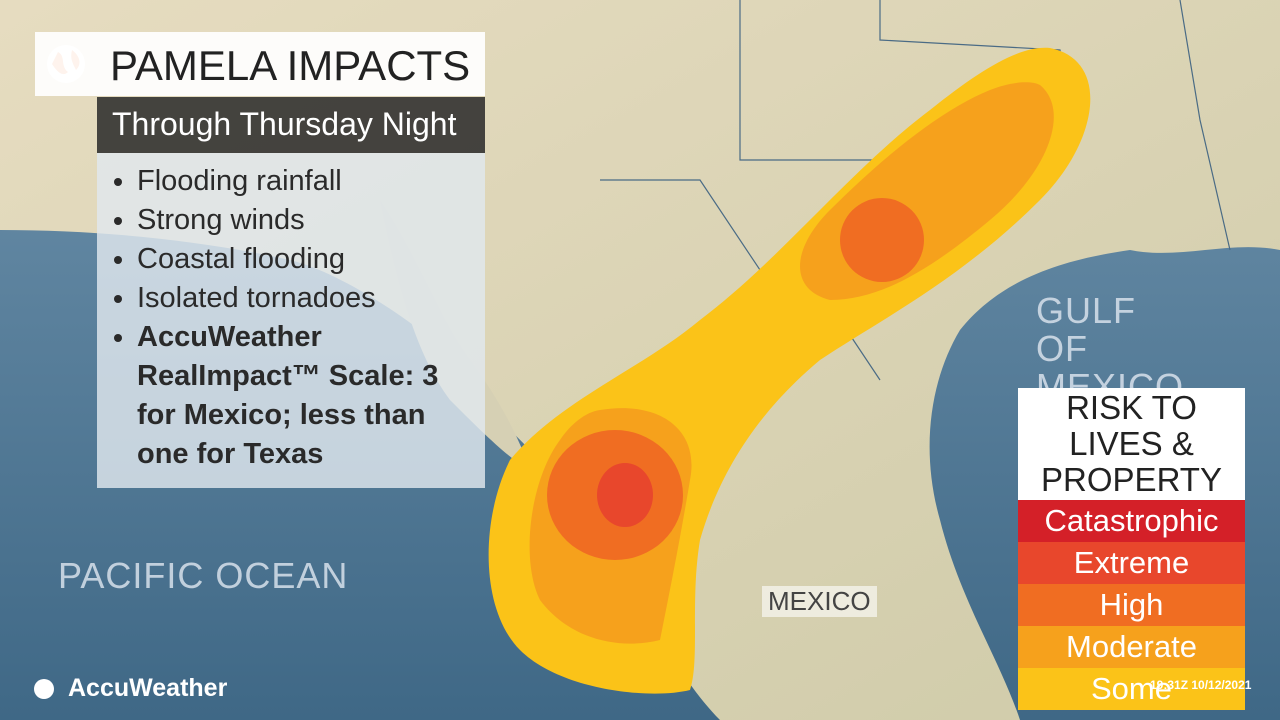  What do you see at coordinates (1201, 685) in the screenshot?
I see `timestamp: 19:31Z 10/12/2021` at bounding box center [1201, 685].